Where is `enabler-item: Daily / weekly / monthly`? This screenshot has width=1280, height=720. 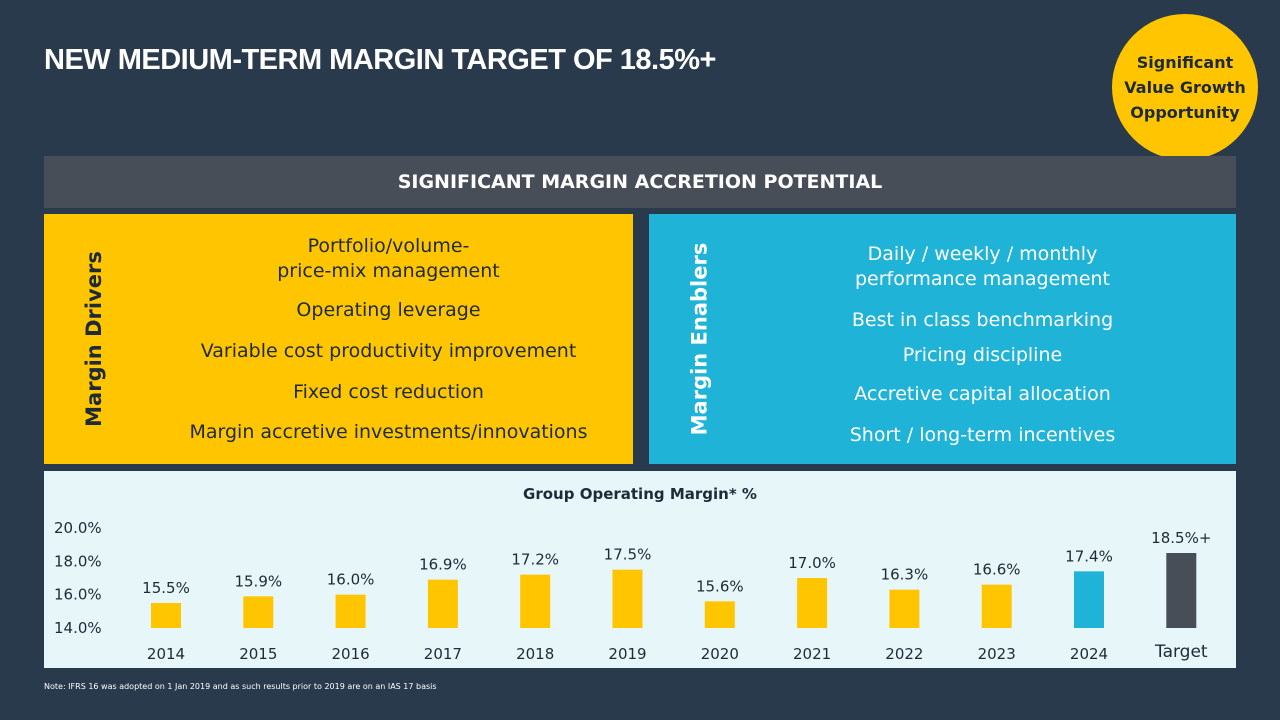
enabler-item: Daily / weekly / monthly is located at coordinates (982, 254).